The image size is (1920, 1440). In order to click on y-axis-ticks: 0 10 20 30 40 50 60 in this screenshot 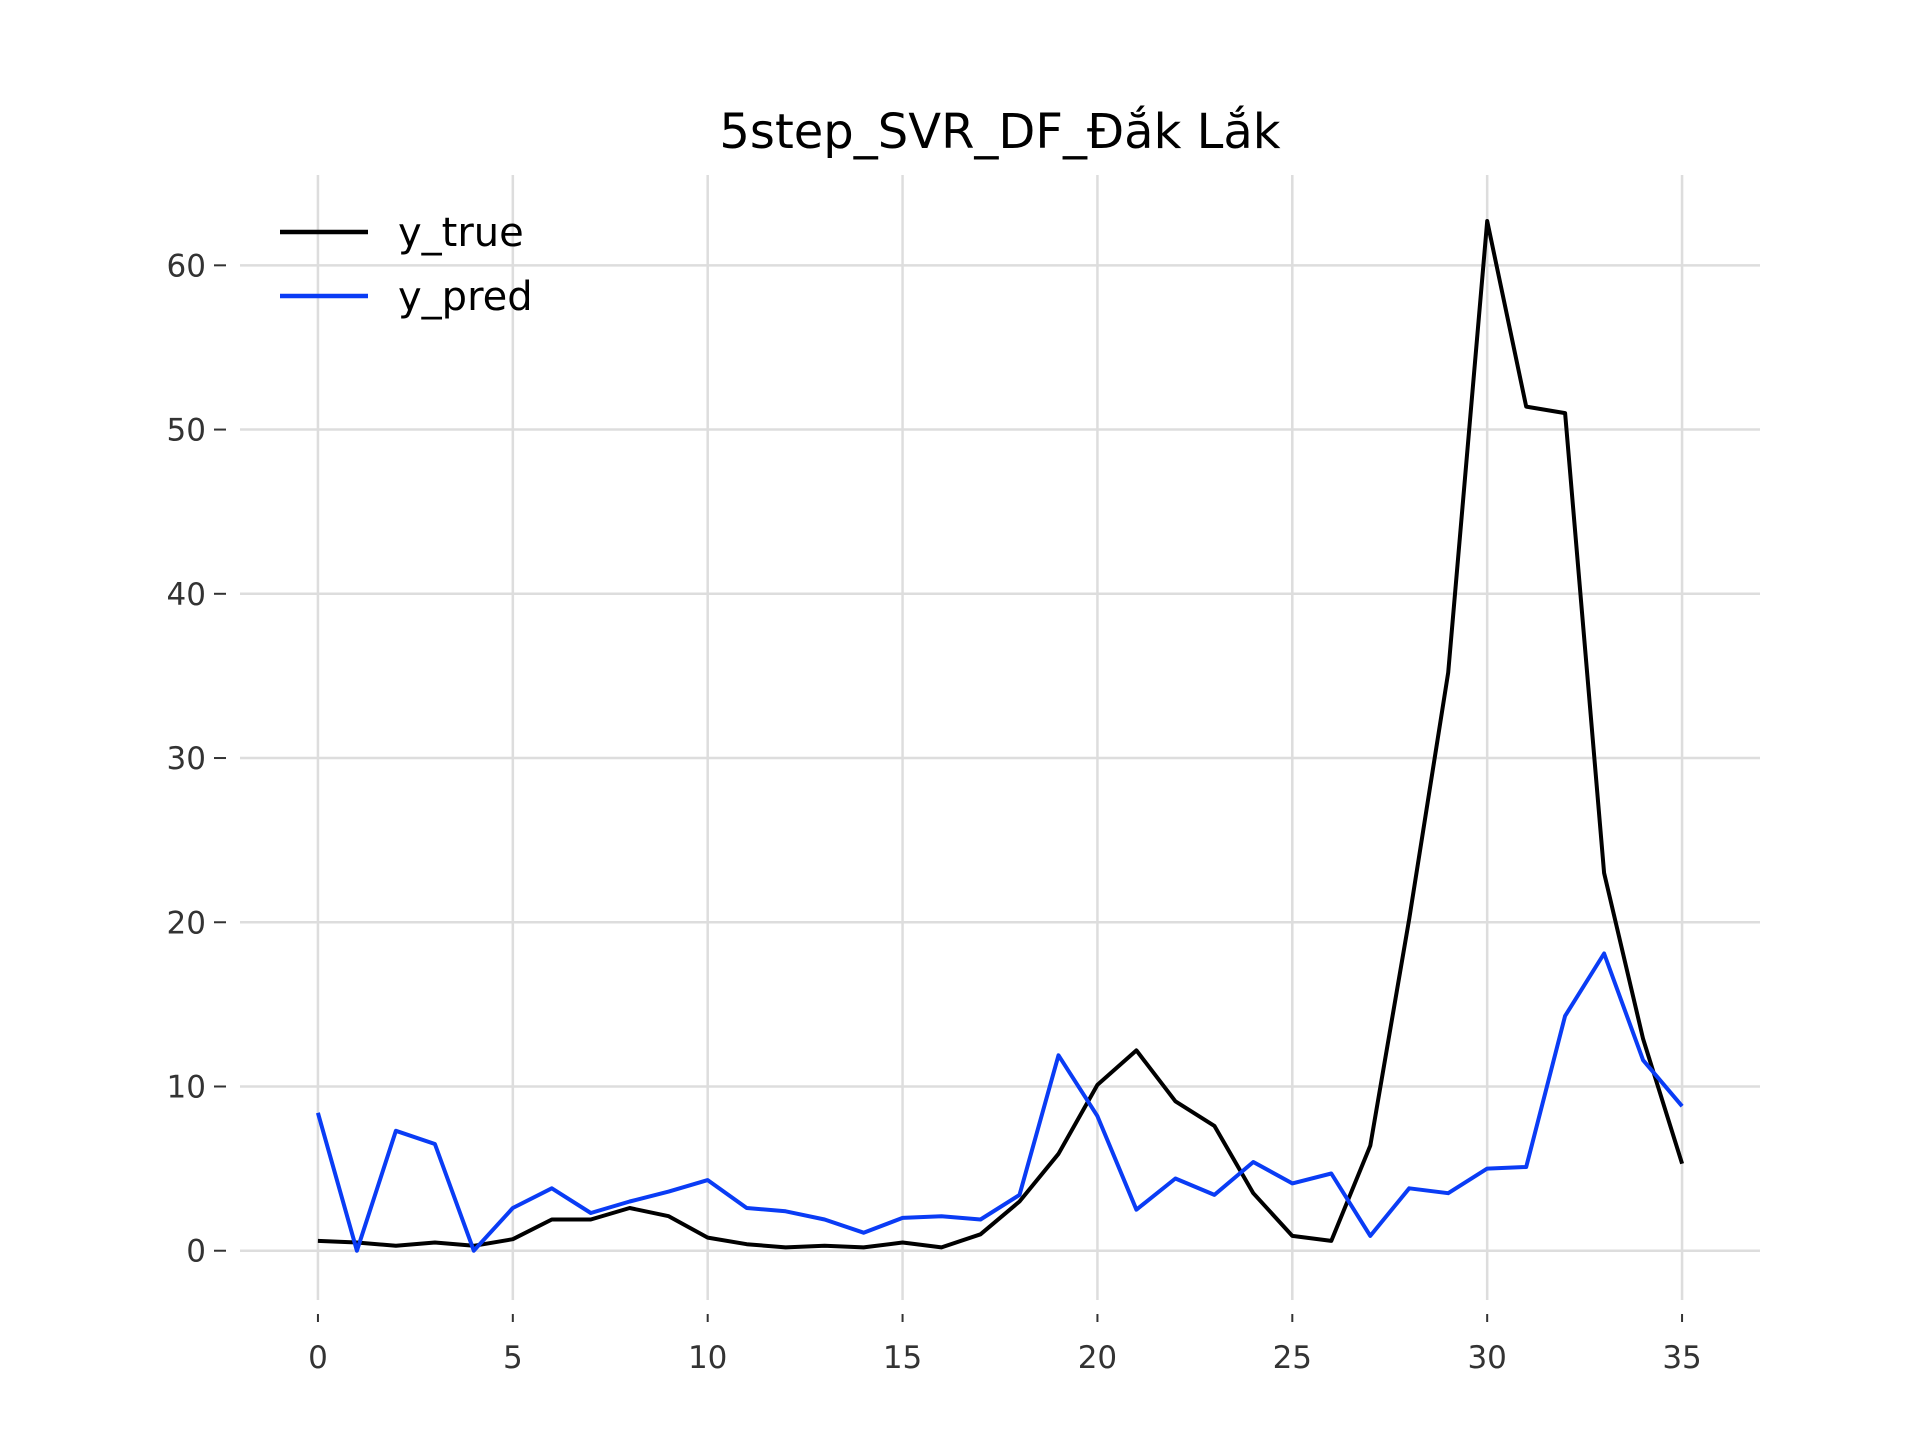, I will do `click(196, 759)`.